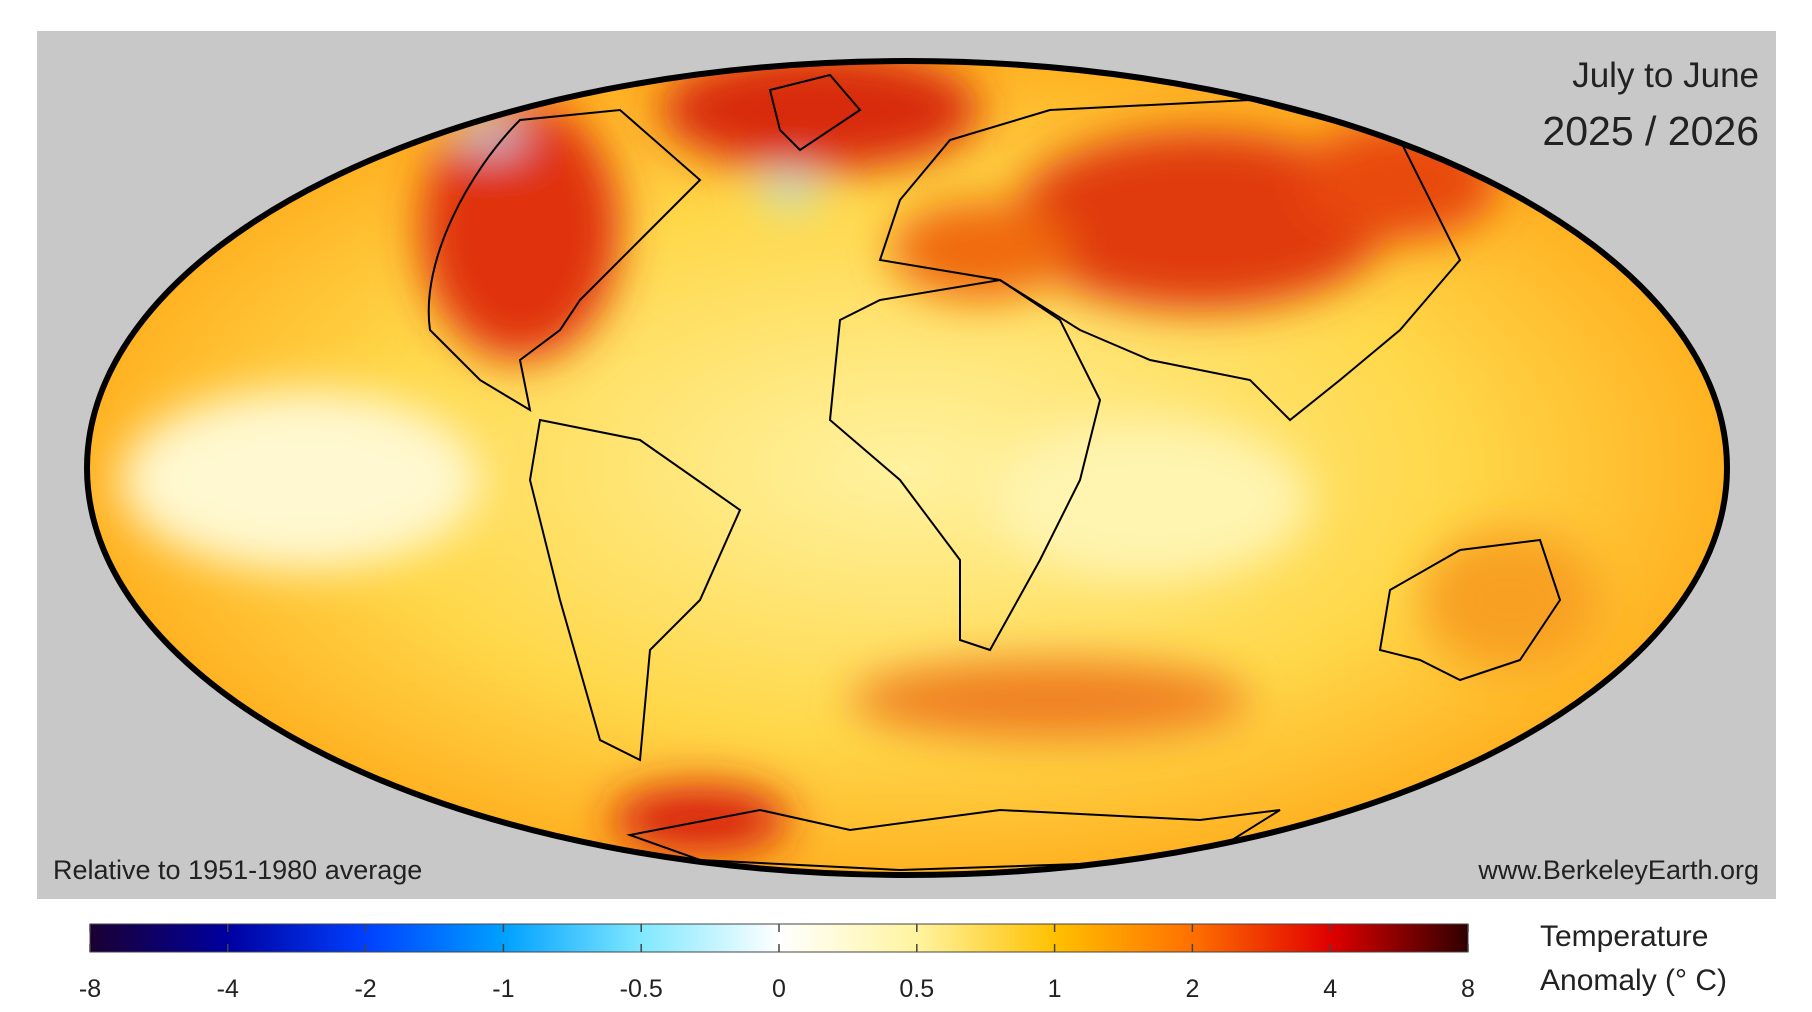 This screenshot has height=1012, width=1812. Describe the element at coordinates (228, 989) in the screenshot. I see `colorbar-tick-label: -4` at that location.